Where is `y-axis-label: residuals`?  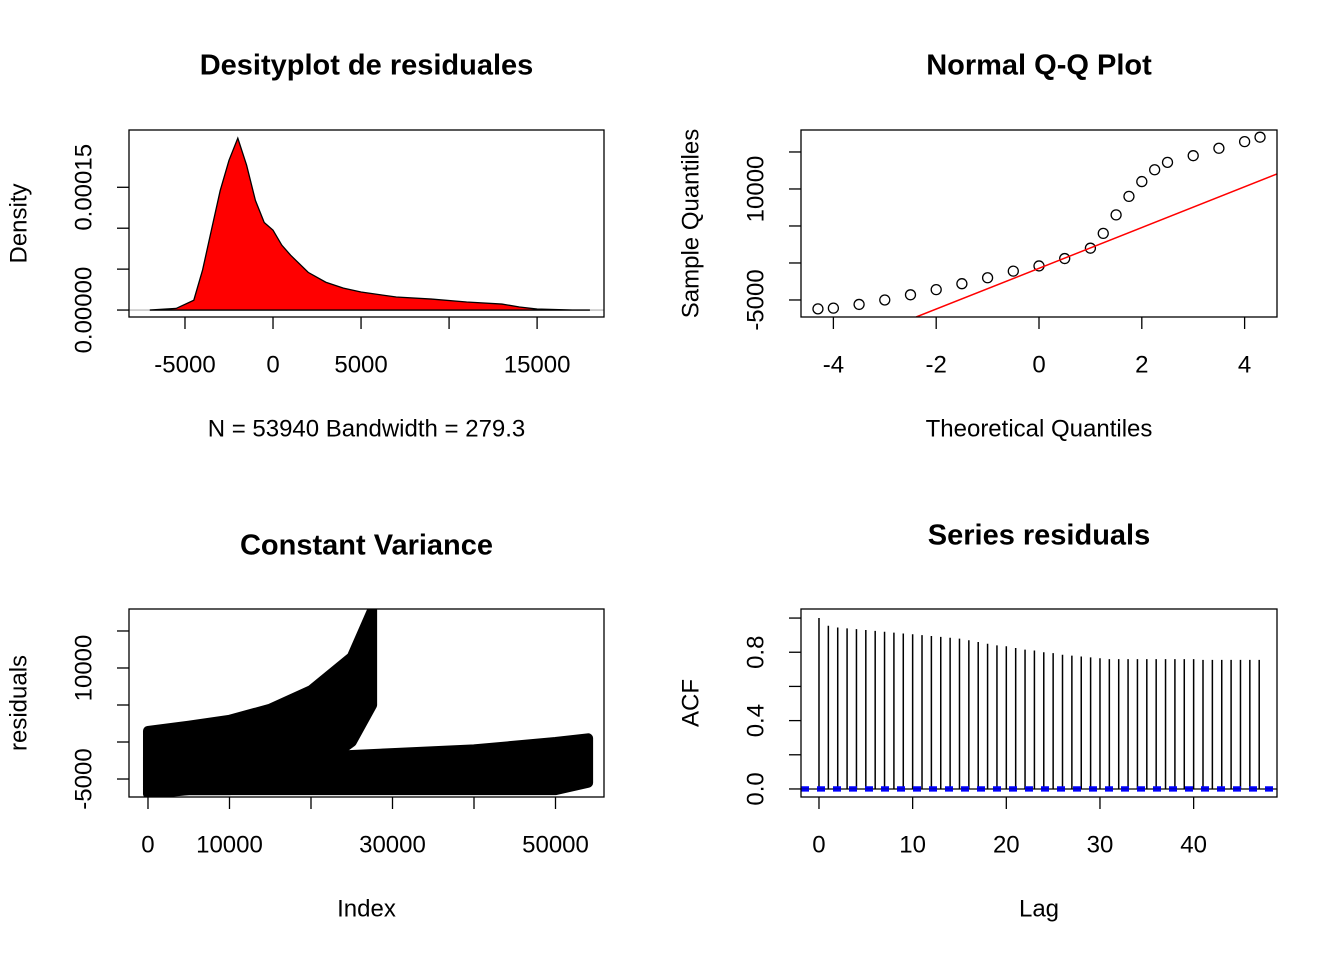
y-axis-label: residuals is located at coordinates (18, 703).